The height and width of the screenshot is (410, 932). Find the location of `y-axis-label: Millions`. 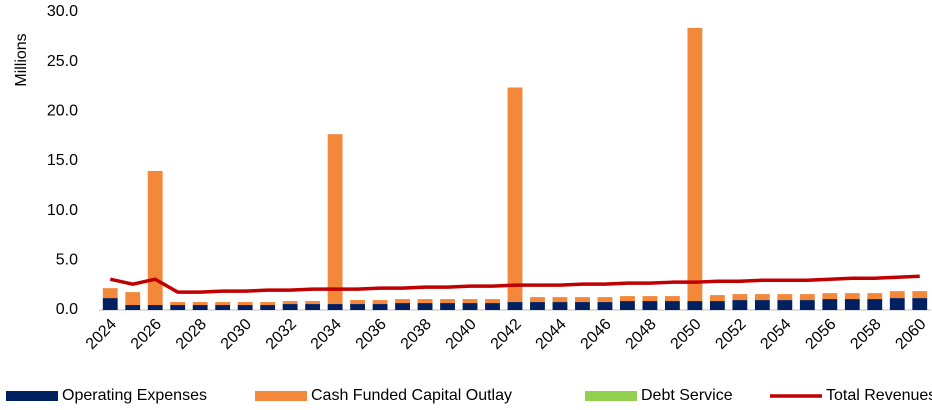

y-axis-label: Millions is located at coordinates (21, 59).